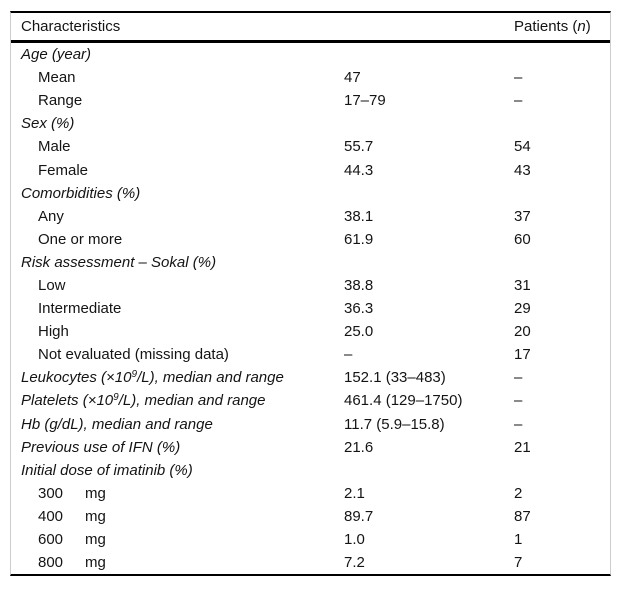 This screenshot has width=620, height=591. I want to click on label-text: Female, so click(63, 170).